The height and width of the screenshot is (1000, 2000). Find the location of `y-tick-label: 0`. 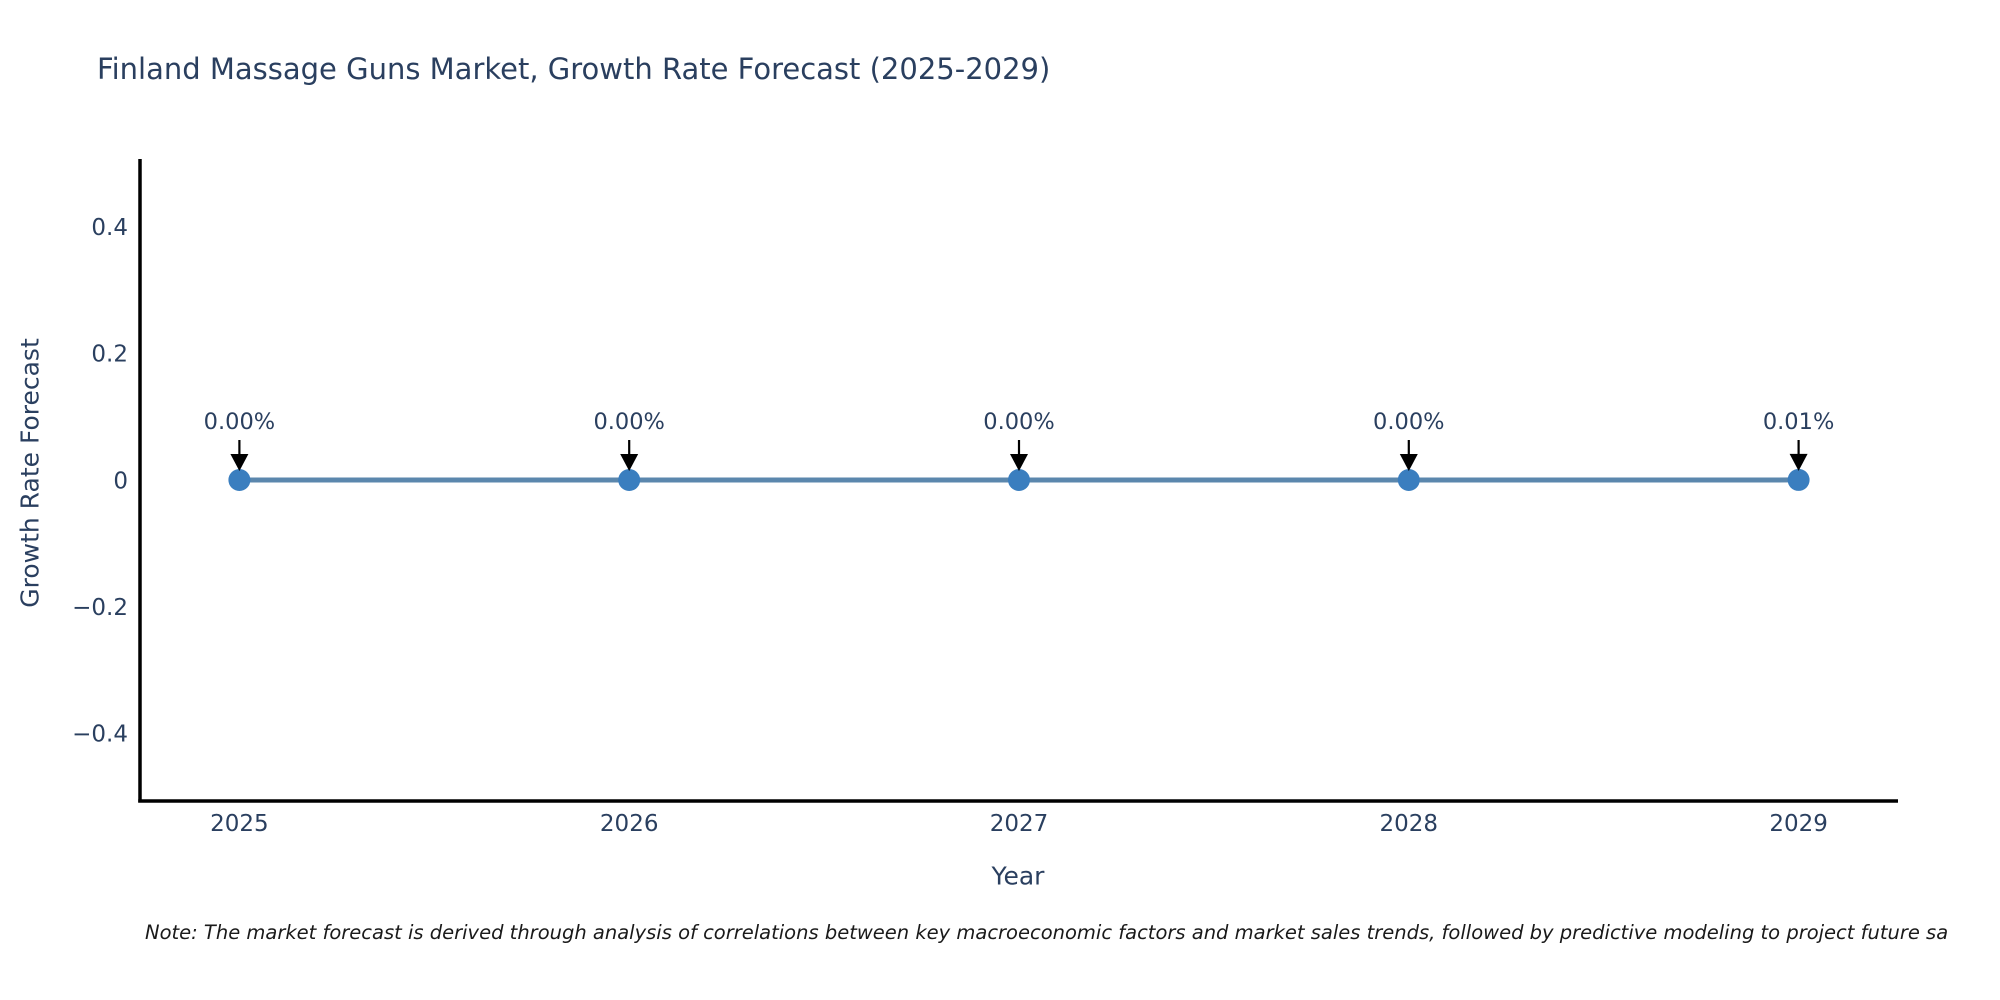

y-tick-label: 0 is located at coordinates (120, 481).